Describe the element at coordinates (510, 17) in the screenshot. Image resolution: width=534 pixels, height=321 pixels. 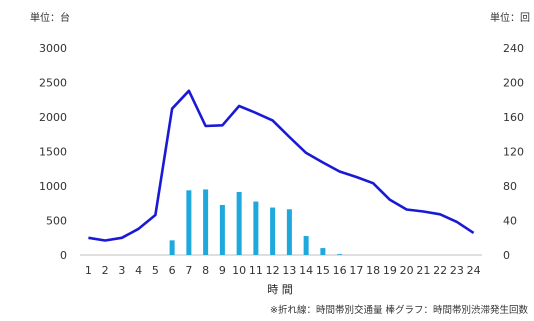
I see `right-axis-unit: 単位：回` at that location.